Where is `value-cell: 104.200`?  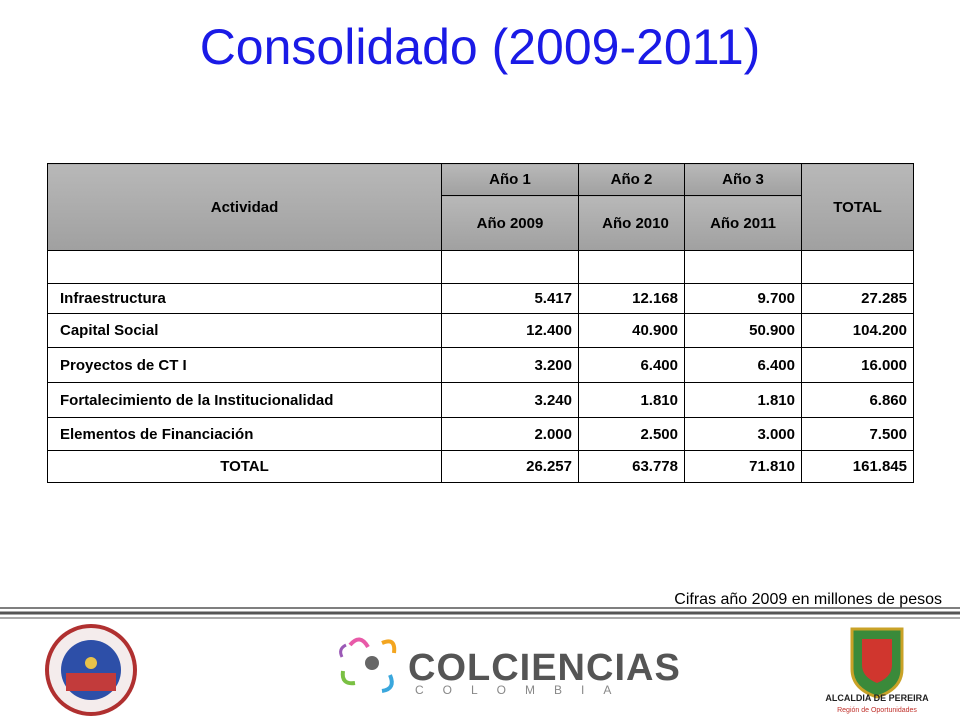 value-cell: 104.200 is located at coordinates (857, 330).